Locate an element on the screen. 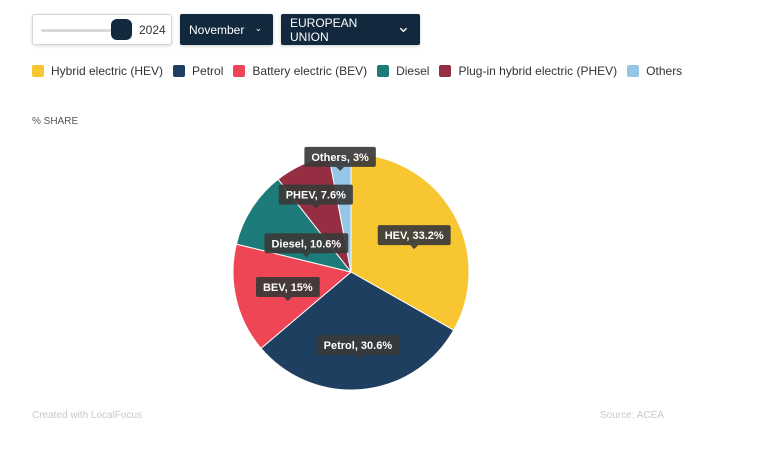 The image size is (776, 462). legend-item: Diesel is located at coordinates (403, 71).